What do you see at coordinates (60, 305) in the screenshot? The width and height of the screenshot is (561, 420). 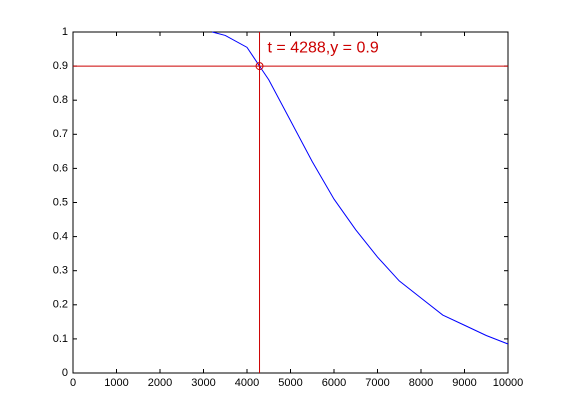 I see `y-tick-label: 0.2` at bounding box center [60, 305].